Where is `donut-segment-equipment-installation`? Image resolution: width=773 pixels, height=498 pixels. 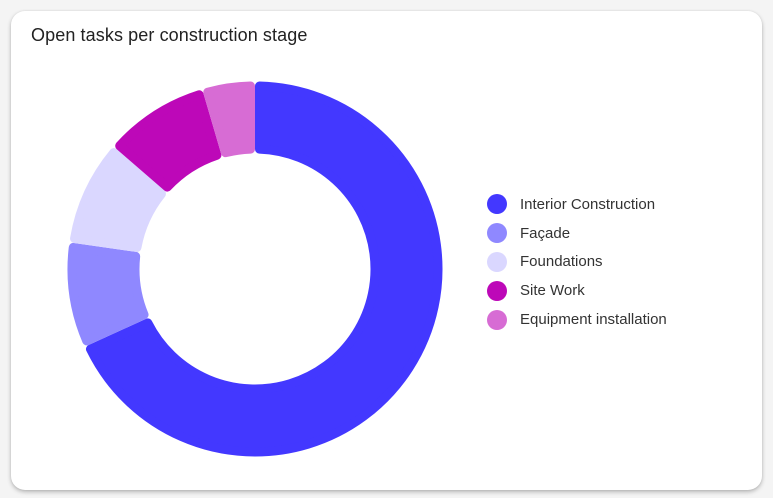 donut-segment-equipment-installation is located at coordinates (229, 119).